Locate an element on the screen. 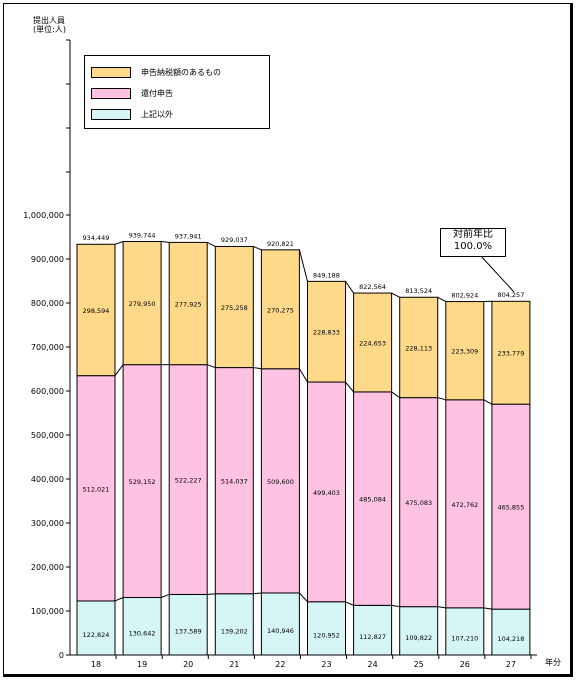 The height and width of the screenshot is (683, 580). y-tick-label: 700,000 is located at coordinates (47, 347).